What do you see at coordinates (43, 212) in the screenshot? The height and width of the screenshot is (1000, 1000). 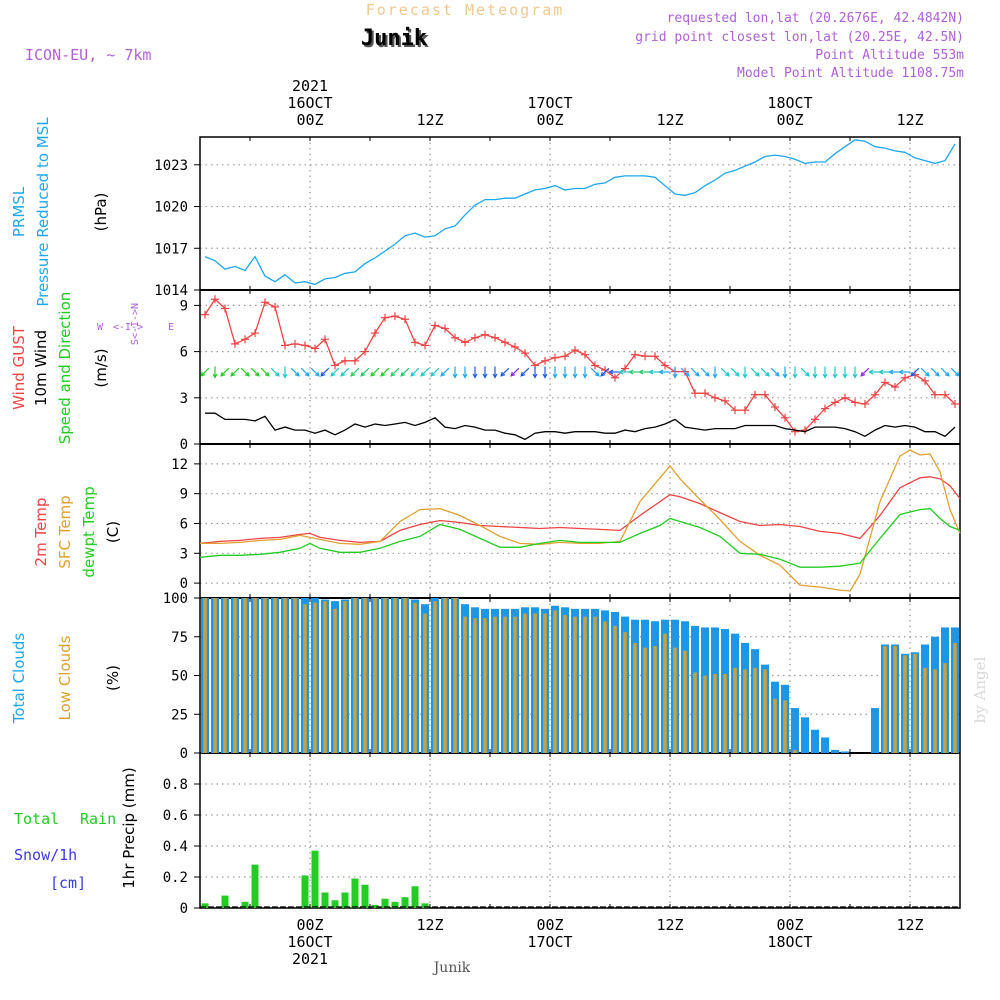 I see `pressure-label-2: Pressure Reduced to MSL` at bounding box center [43, 212].